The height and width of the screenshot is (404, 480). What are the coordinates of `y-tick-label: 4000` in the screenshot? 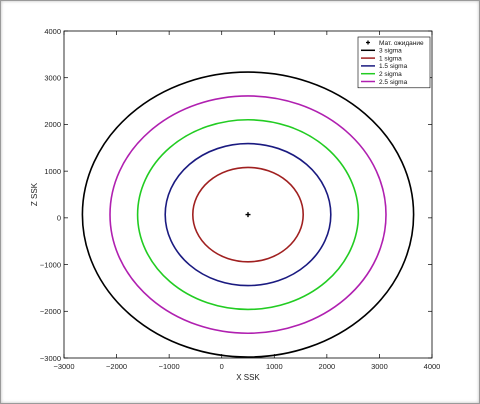 It's located at (52, 31).